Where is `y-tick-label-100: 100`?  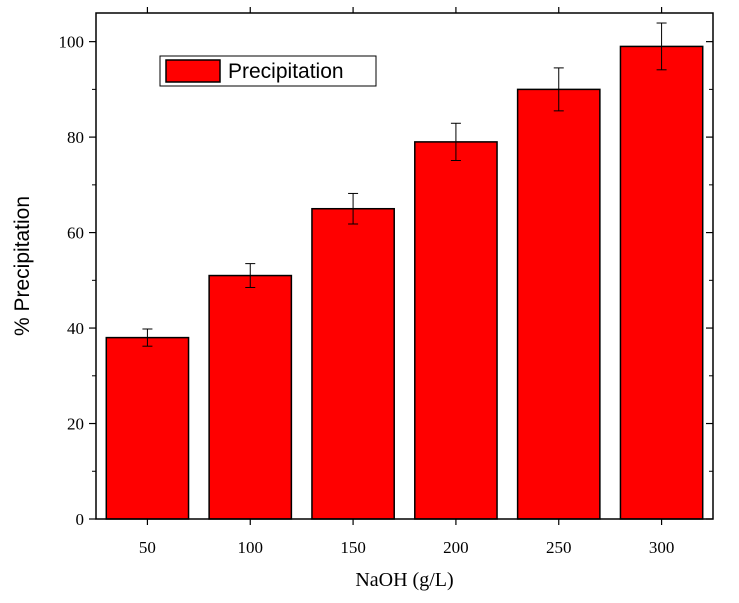 y-tick-label-100: 100 is located at coordinates (72, 42).